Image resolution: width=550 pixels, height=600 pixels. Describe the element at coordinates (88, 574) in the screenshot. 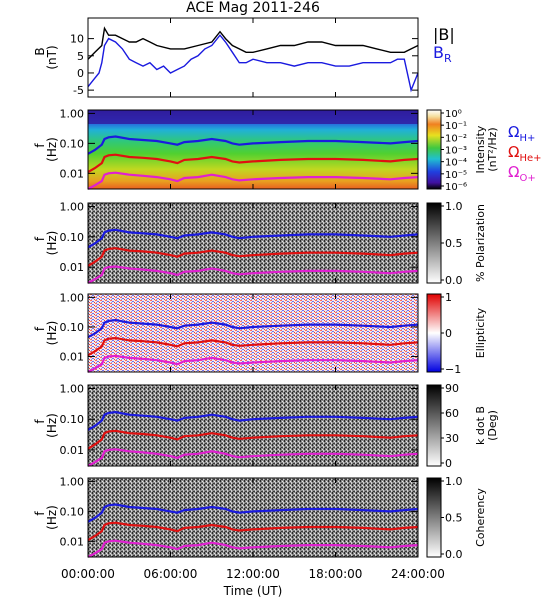

I see `x-tick-label: 00:00:00` at that location.